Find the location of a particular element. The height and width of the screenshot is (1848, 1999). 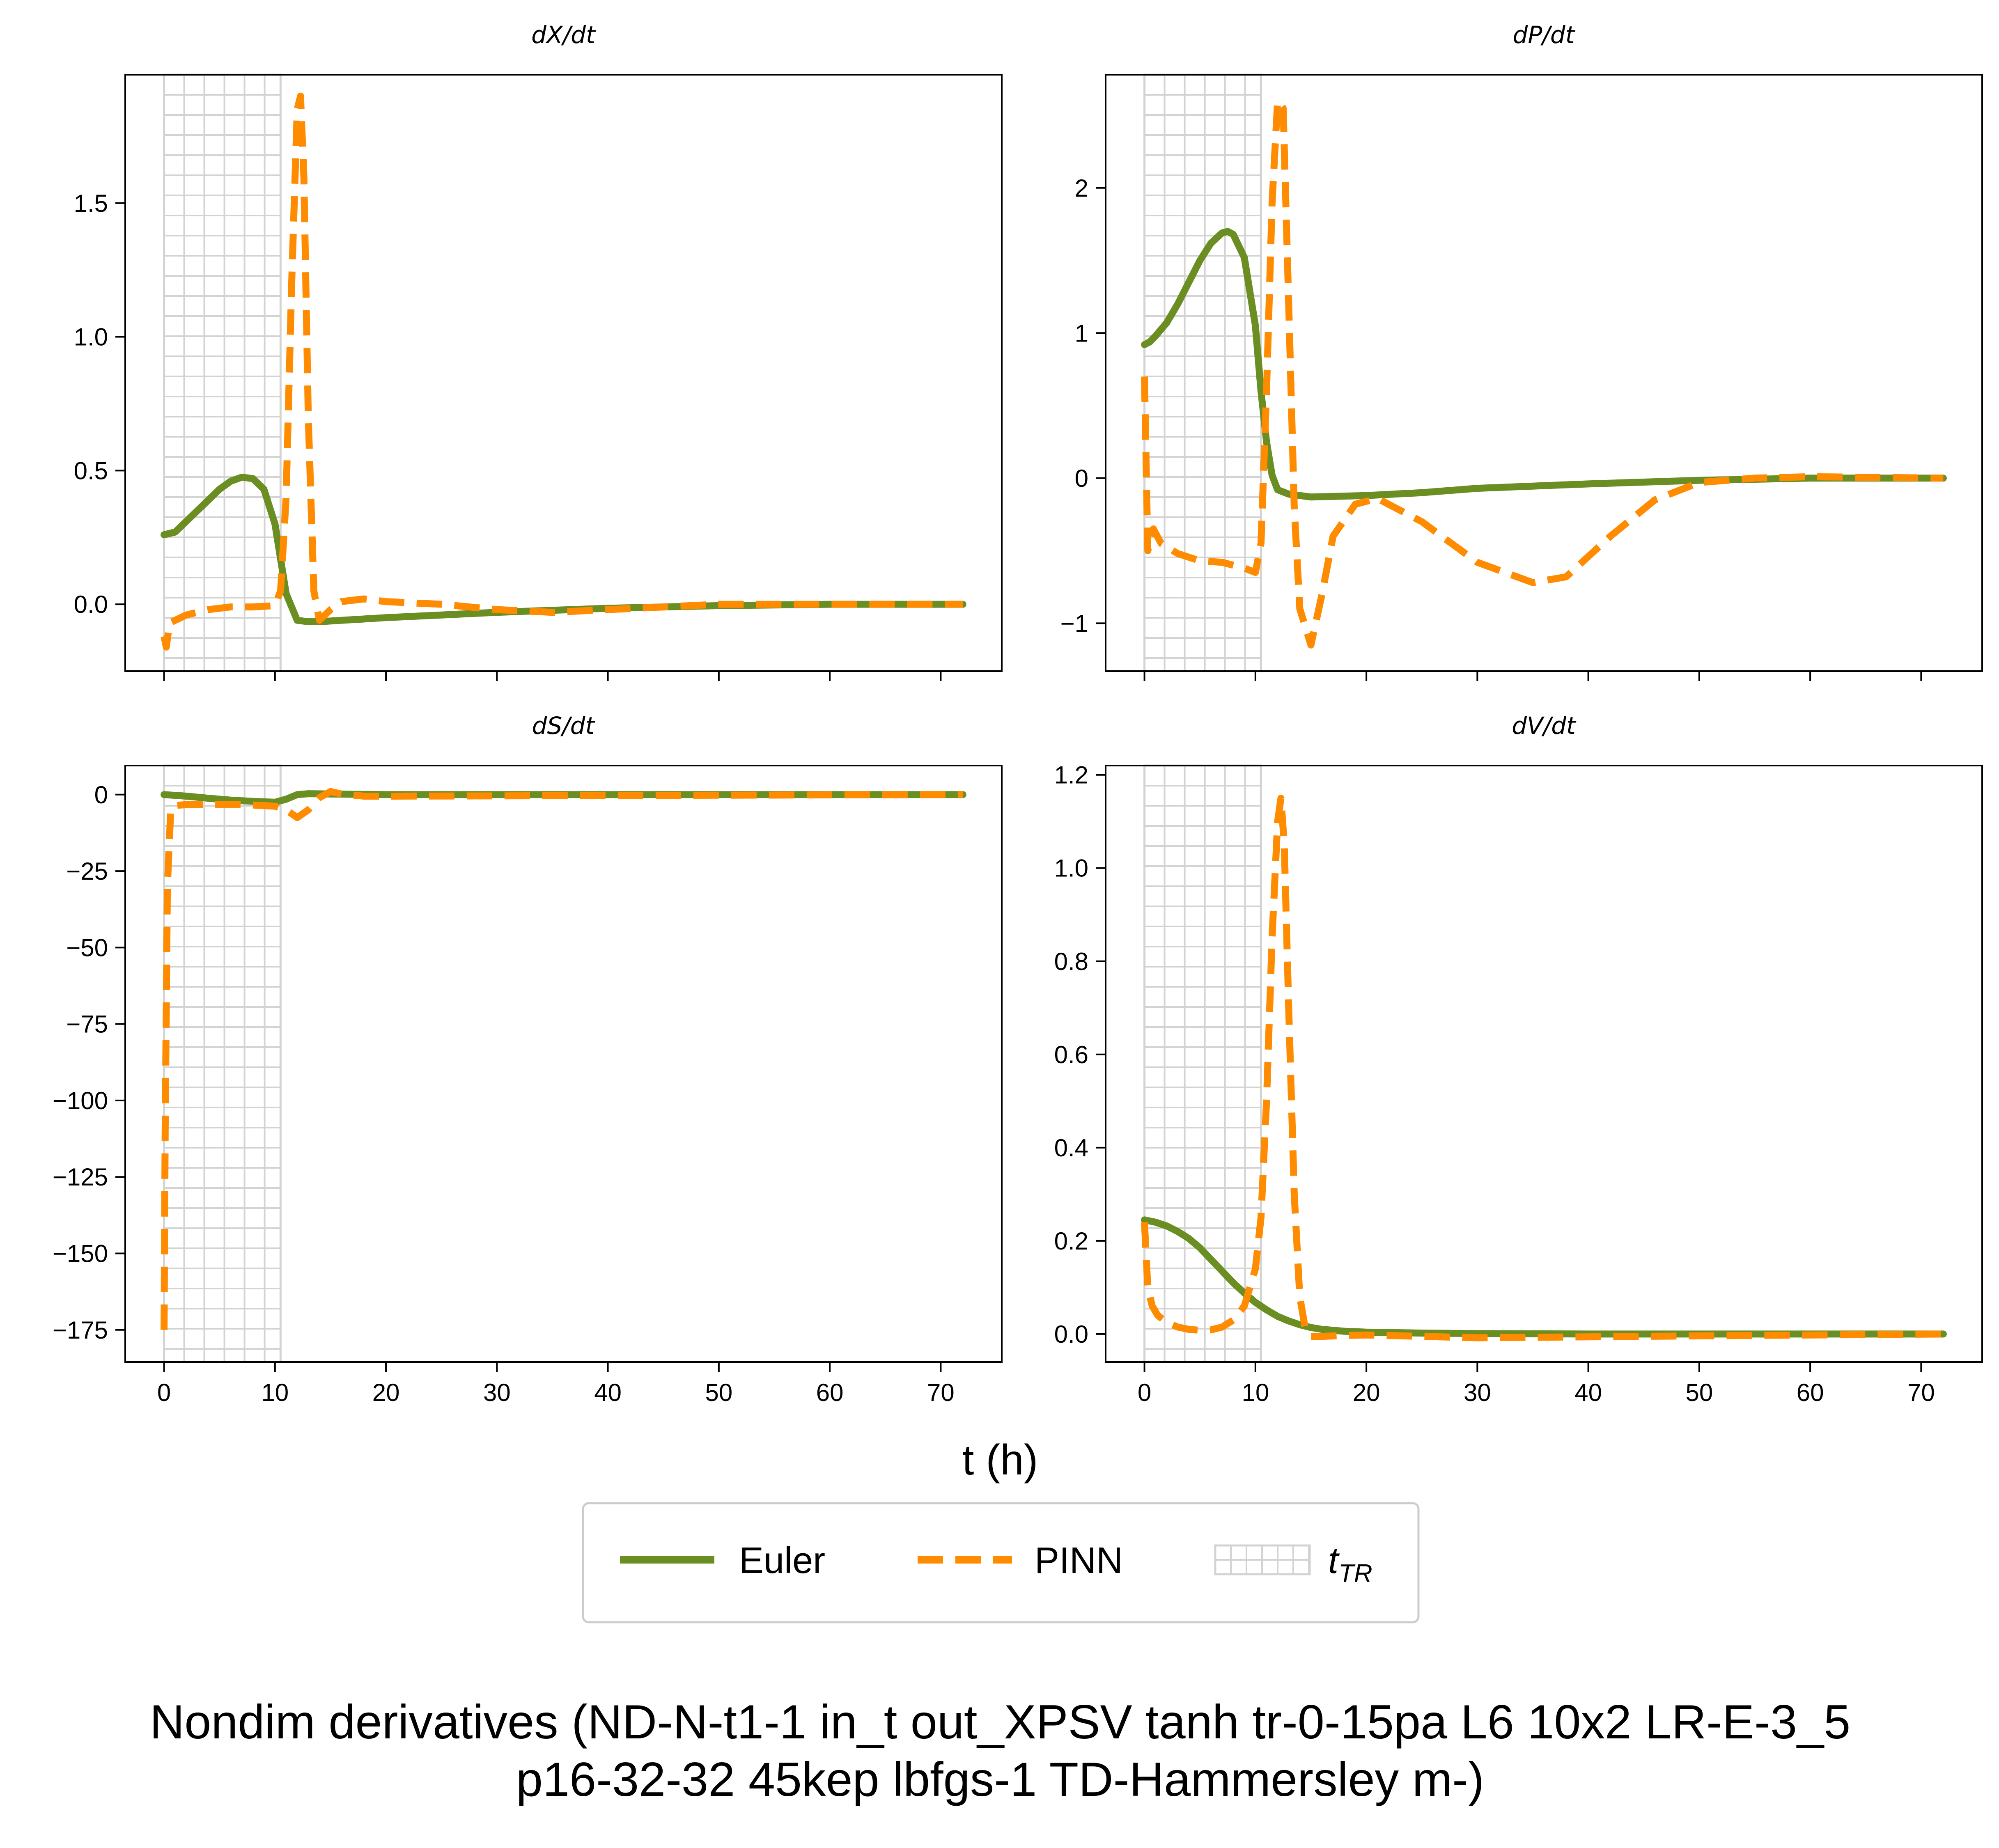

y-tick-label: 0.4 is located at coordinates (1071, 1148).